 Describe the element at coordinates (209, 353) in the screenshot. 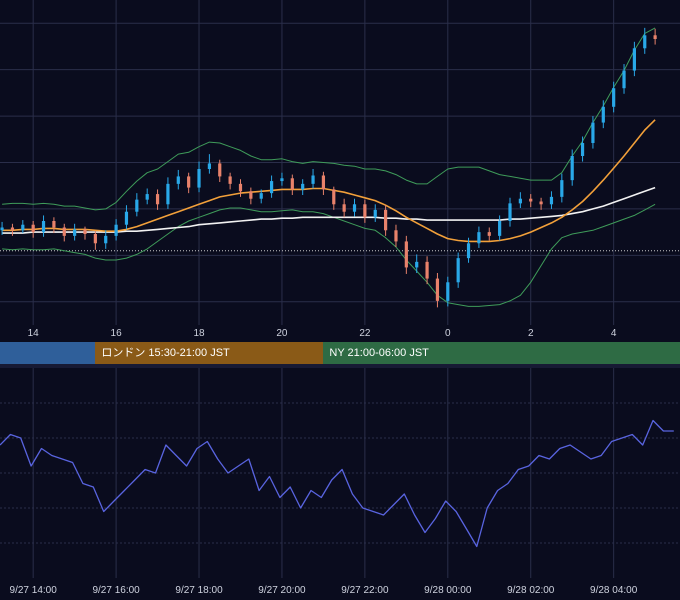

I see `session-london: ロンドン 15:30-21:00 JST` at that location.